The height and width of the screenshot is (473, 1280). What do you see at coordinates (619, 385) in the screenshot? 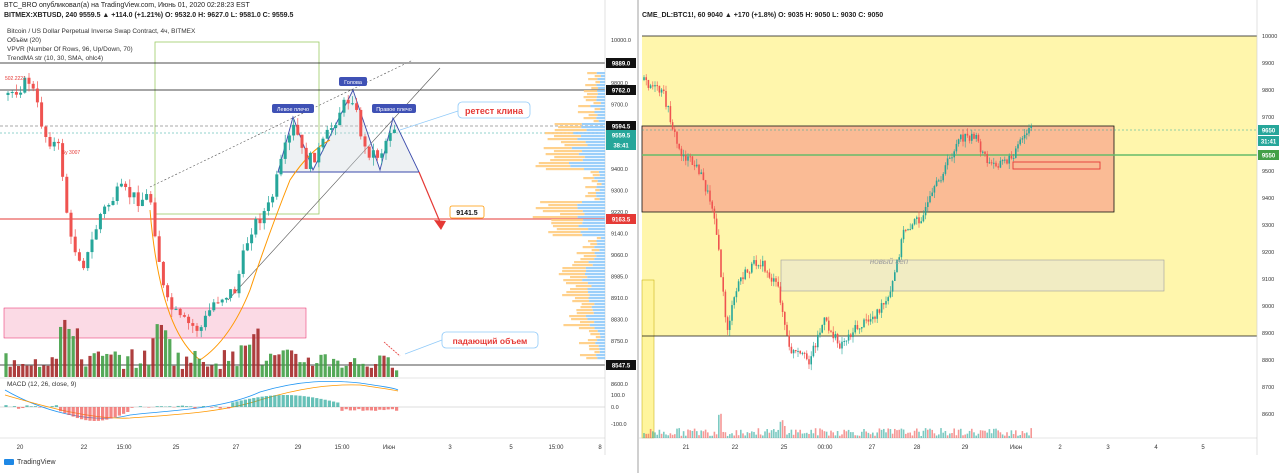
I see `price-tick-label: 8600.0` at bounding box center [619, 385].